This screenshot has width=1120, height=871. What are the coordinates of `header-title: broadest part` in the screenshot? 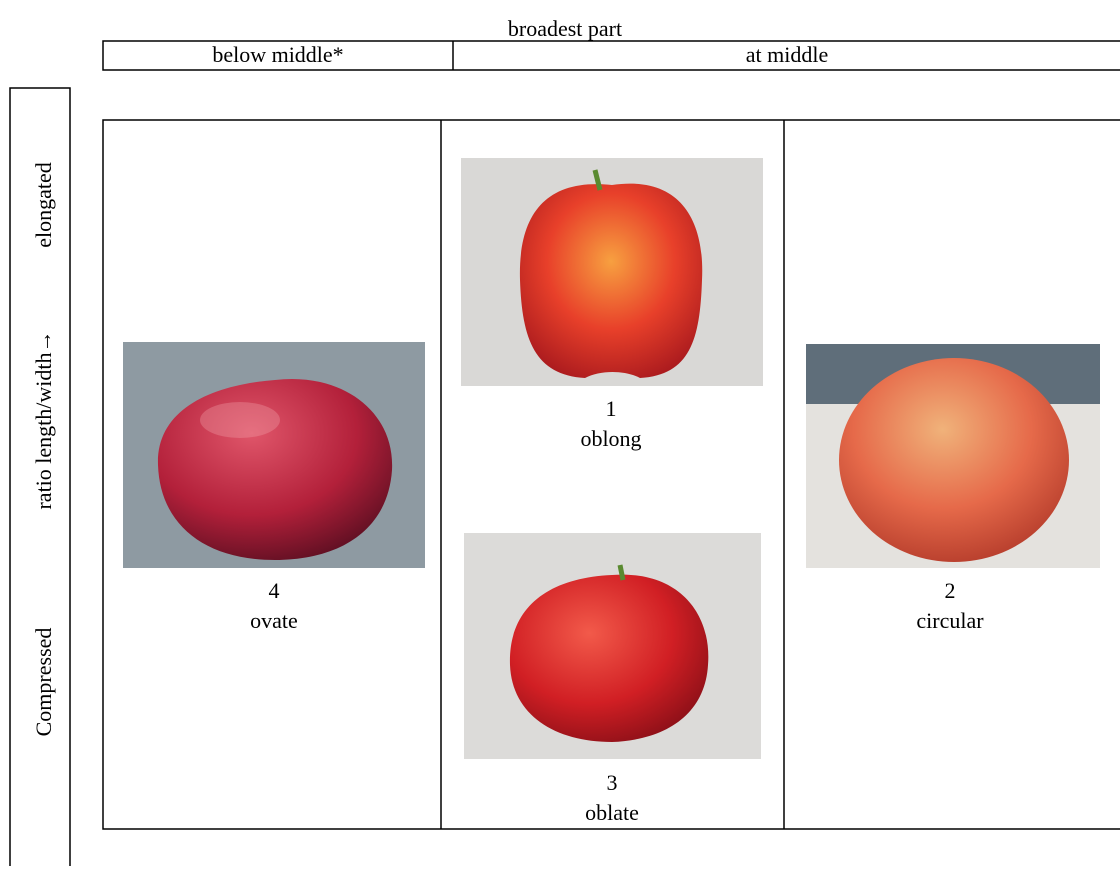 It's located at (565, 28).